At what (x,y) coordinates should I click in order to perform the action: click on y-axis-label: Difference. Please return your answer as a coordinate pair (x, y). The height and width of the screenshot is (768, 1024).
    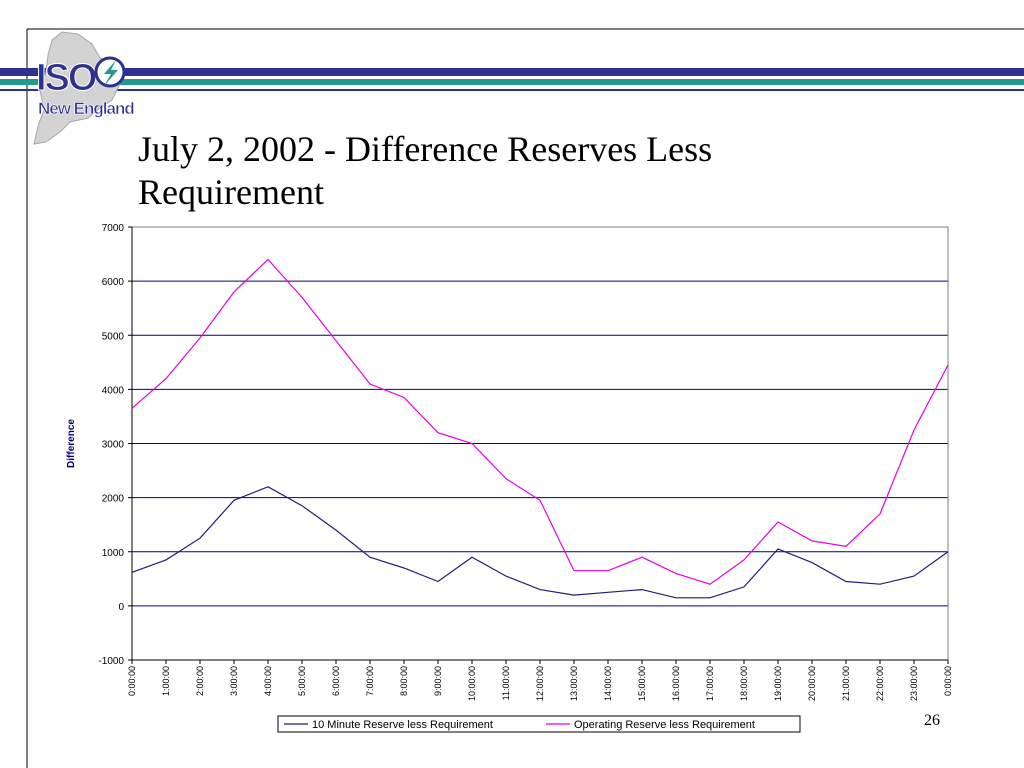
    Looking at the image, I should click on (71, 443).